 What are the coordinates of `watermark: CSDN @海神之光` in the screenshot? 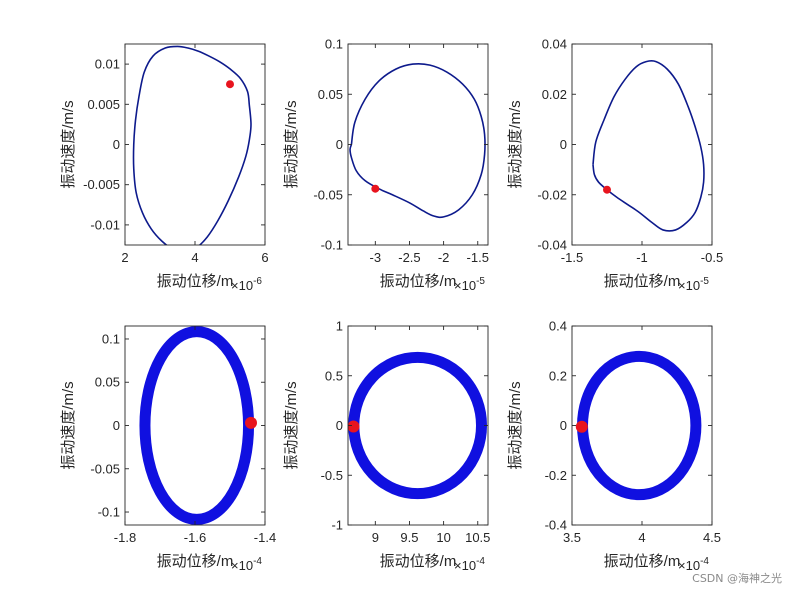 It's located at (737, 578).